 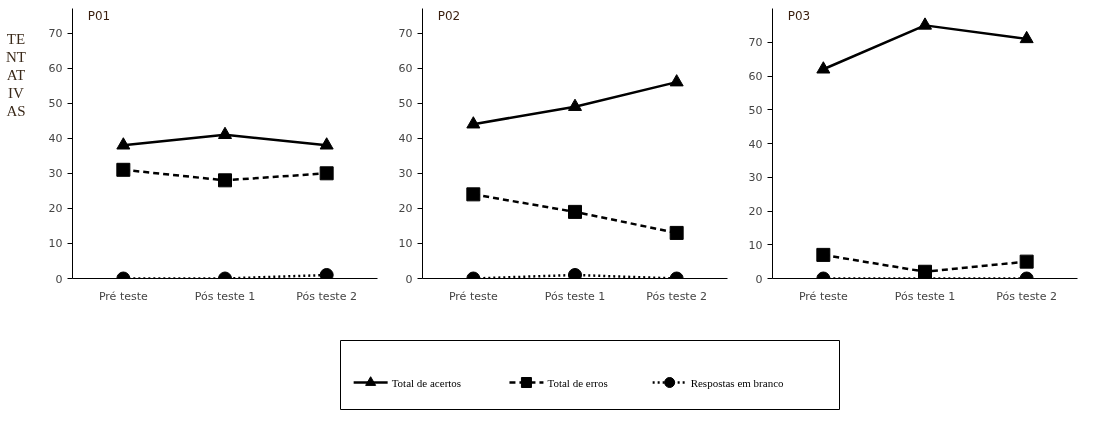 What do you see at coordinates (426, 382) in the screenshot?
I see `legend-label: Total de acertos` at bounding box center [426, 382].